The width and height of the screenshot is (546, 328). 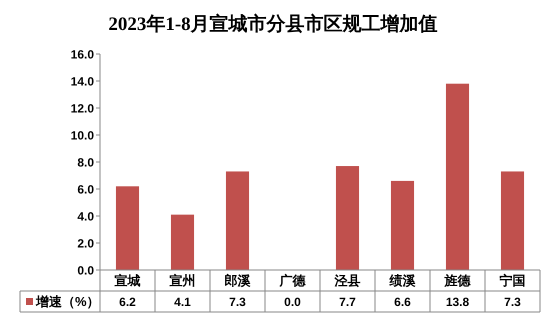 I want to click on data-label: 13.8, so click(x=458, y=302).